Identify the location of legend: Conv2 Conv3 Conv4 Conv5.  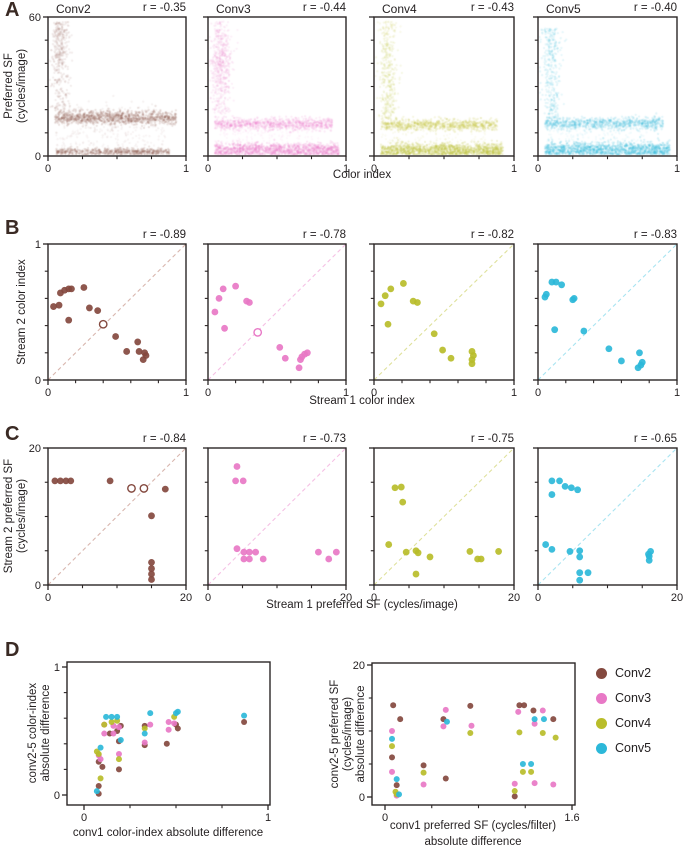
(623, 710).